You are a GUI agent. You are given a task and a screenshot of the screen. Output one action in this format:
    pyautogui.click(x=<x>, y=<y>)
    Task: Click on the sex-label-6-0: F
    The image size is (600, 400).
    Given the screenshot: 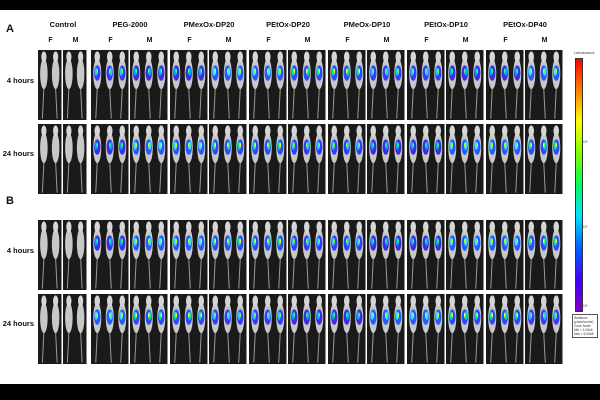 What is the action you would take?
    pyautogui.click(x=505, y=40)
    